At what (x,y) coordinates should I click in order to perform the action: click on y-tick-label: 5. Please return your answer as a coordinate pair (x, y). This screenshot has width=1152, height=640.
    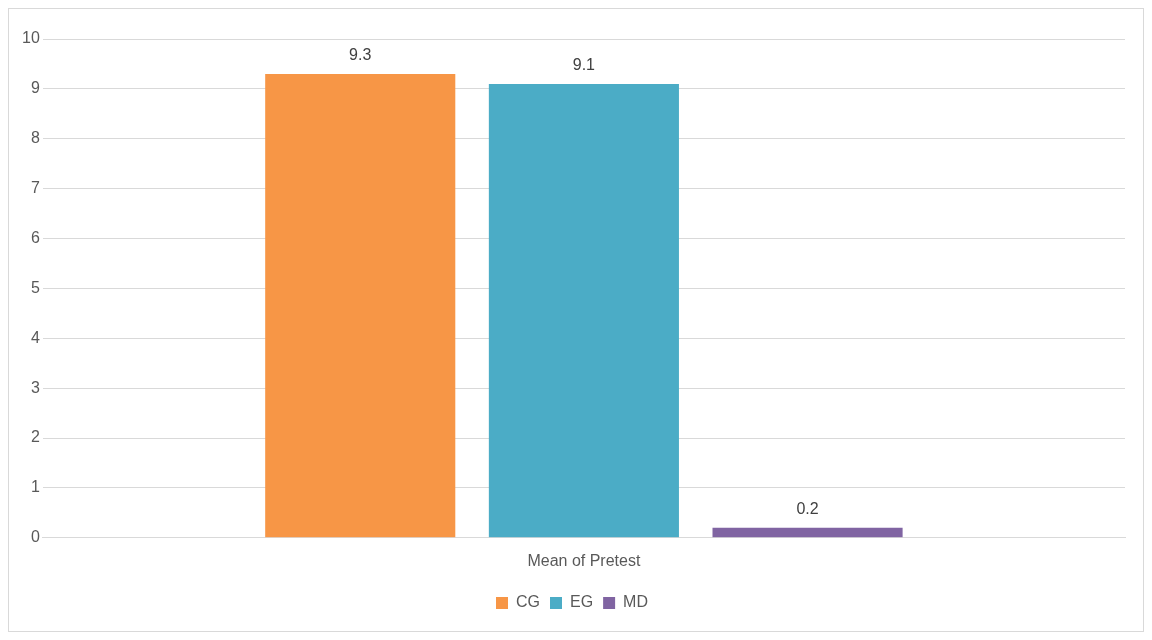
    Looking at the image, I should click on (35, 287).